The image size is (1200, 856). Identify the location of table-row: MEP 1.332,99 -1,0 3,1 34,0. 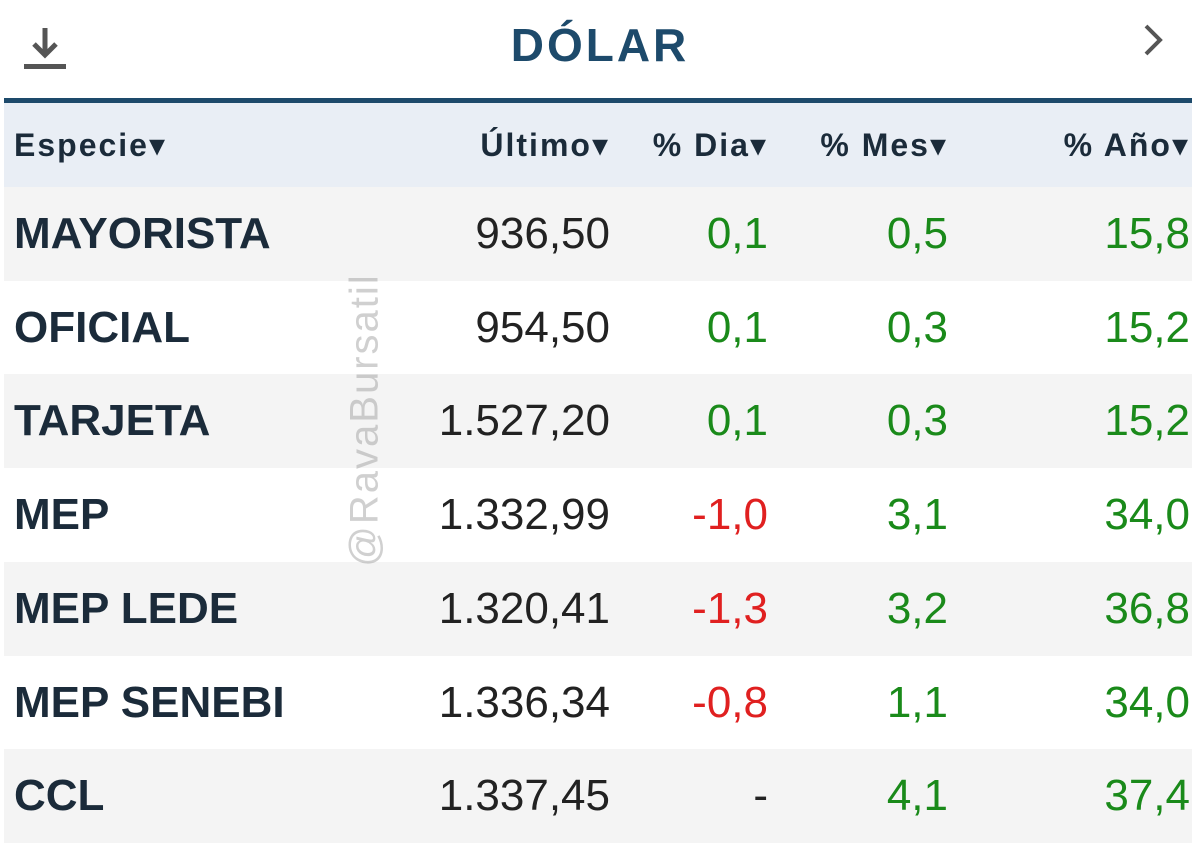
(598, 515).